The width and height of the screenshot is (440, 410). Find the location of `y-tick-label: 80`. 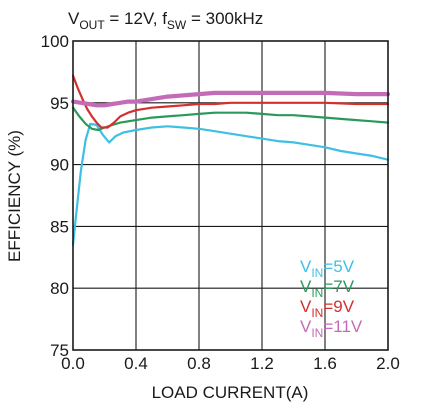

y-tick-label: 80 is located at coordinates (59, 288).